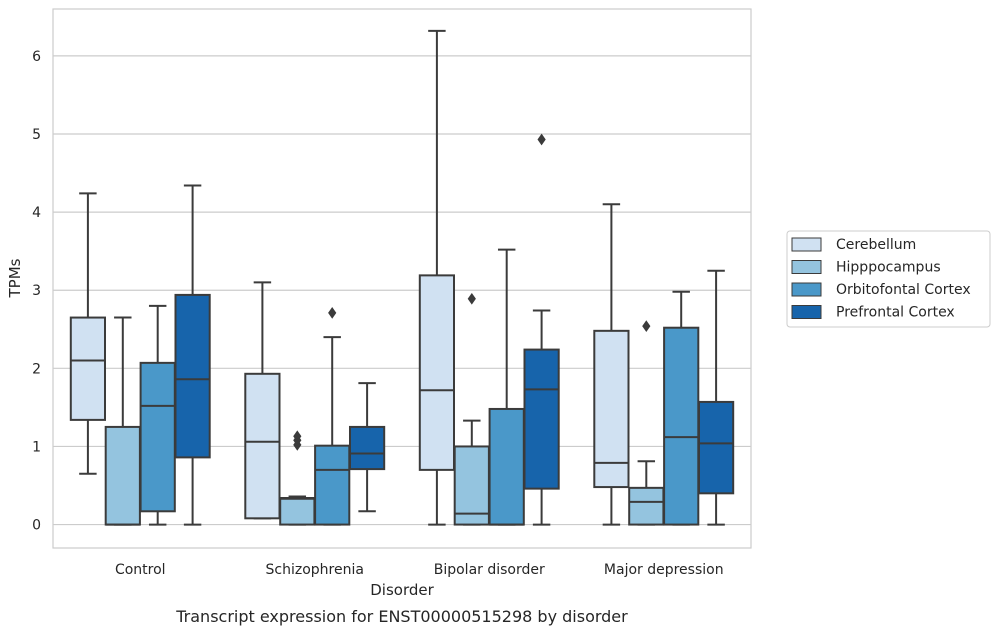 The image size is (999, 634). Describe the element at coordinates (903, 290) in the screenshot. I see `legend-label: Orbitofontal Cortex` at that location.